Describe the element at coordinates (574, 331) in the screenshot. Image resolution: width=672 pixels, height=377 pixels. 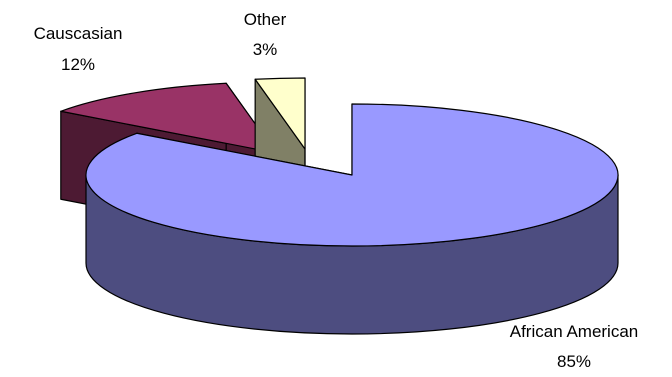
I see `slice-label-african-american: African American` at that location.